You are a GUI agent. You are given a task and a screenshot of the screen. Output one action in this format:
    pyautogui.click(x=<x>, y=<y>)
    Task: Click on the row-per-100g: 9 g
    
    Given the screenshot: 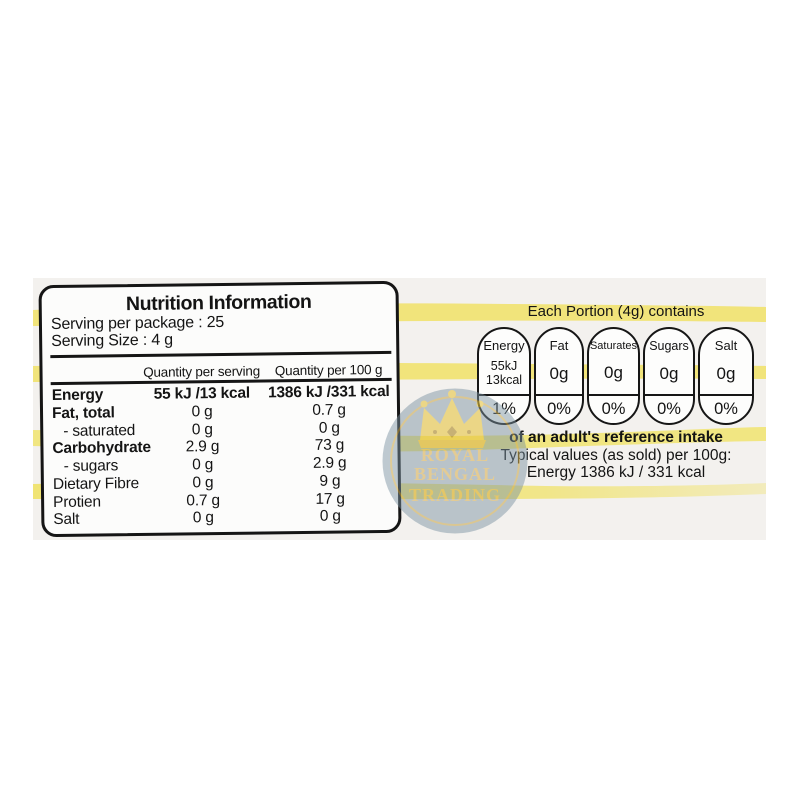 What is the action you would take?
    pyautogui.click(x=330, y=481)
    